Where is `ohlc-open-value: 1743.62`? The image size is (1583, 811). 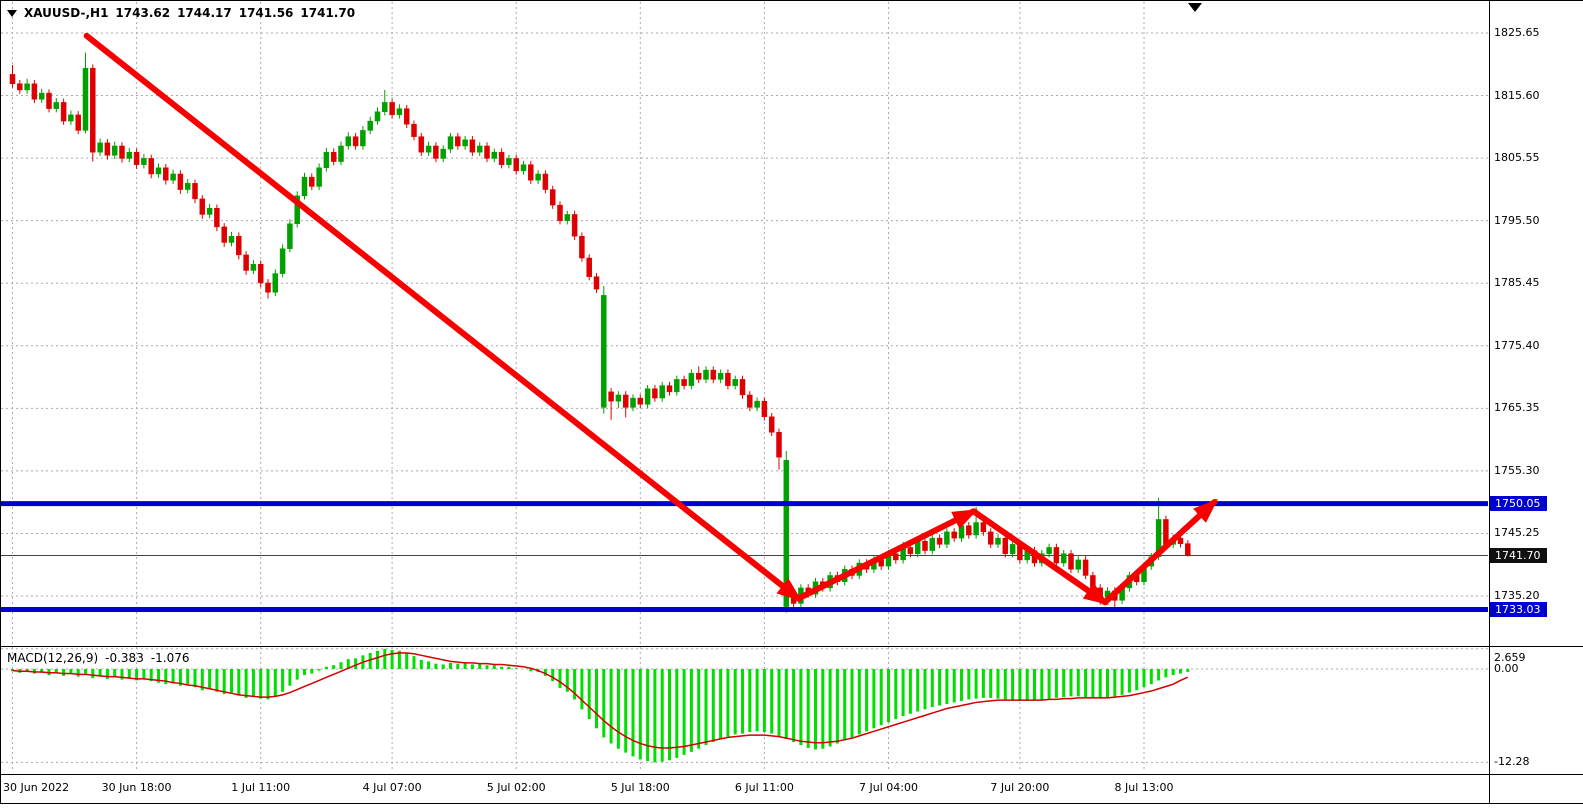
ohlc-open-value: 1743.62 is located at coordinates (143, 13).